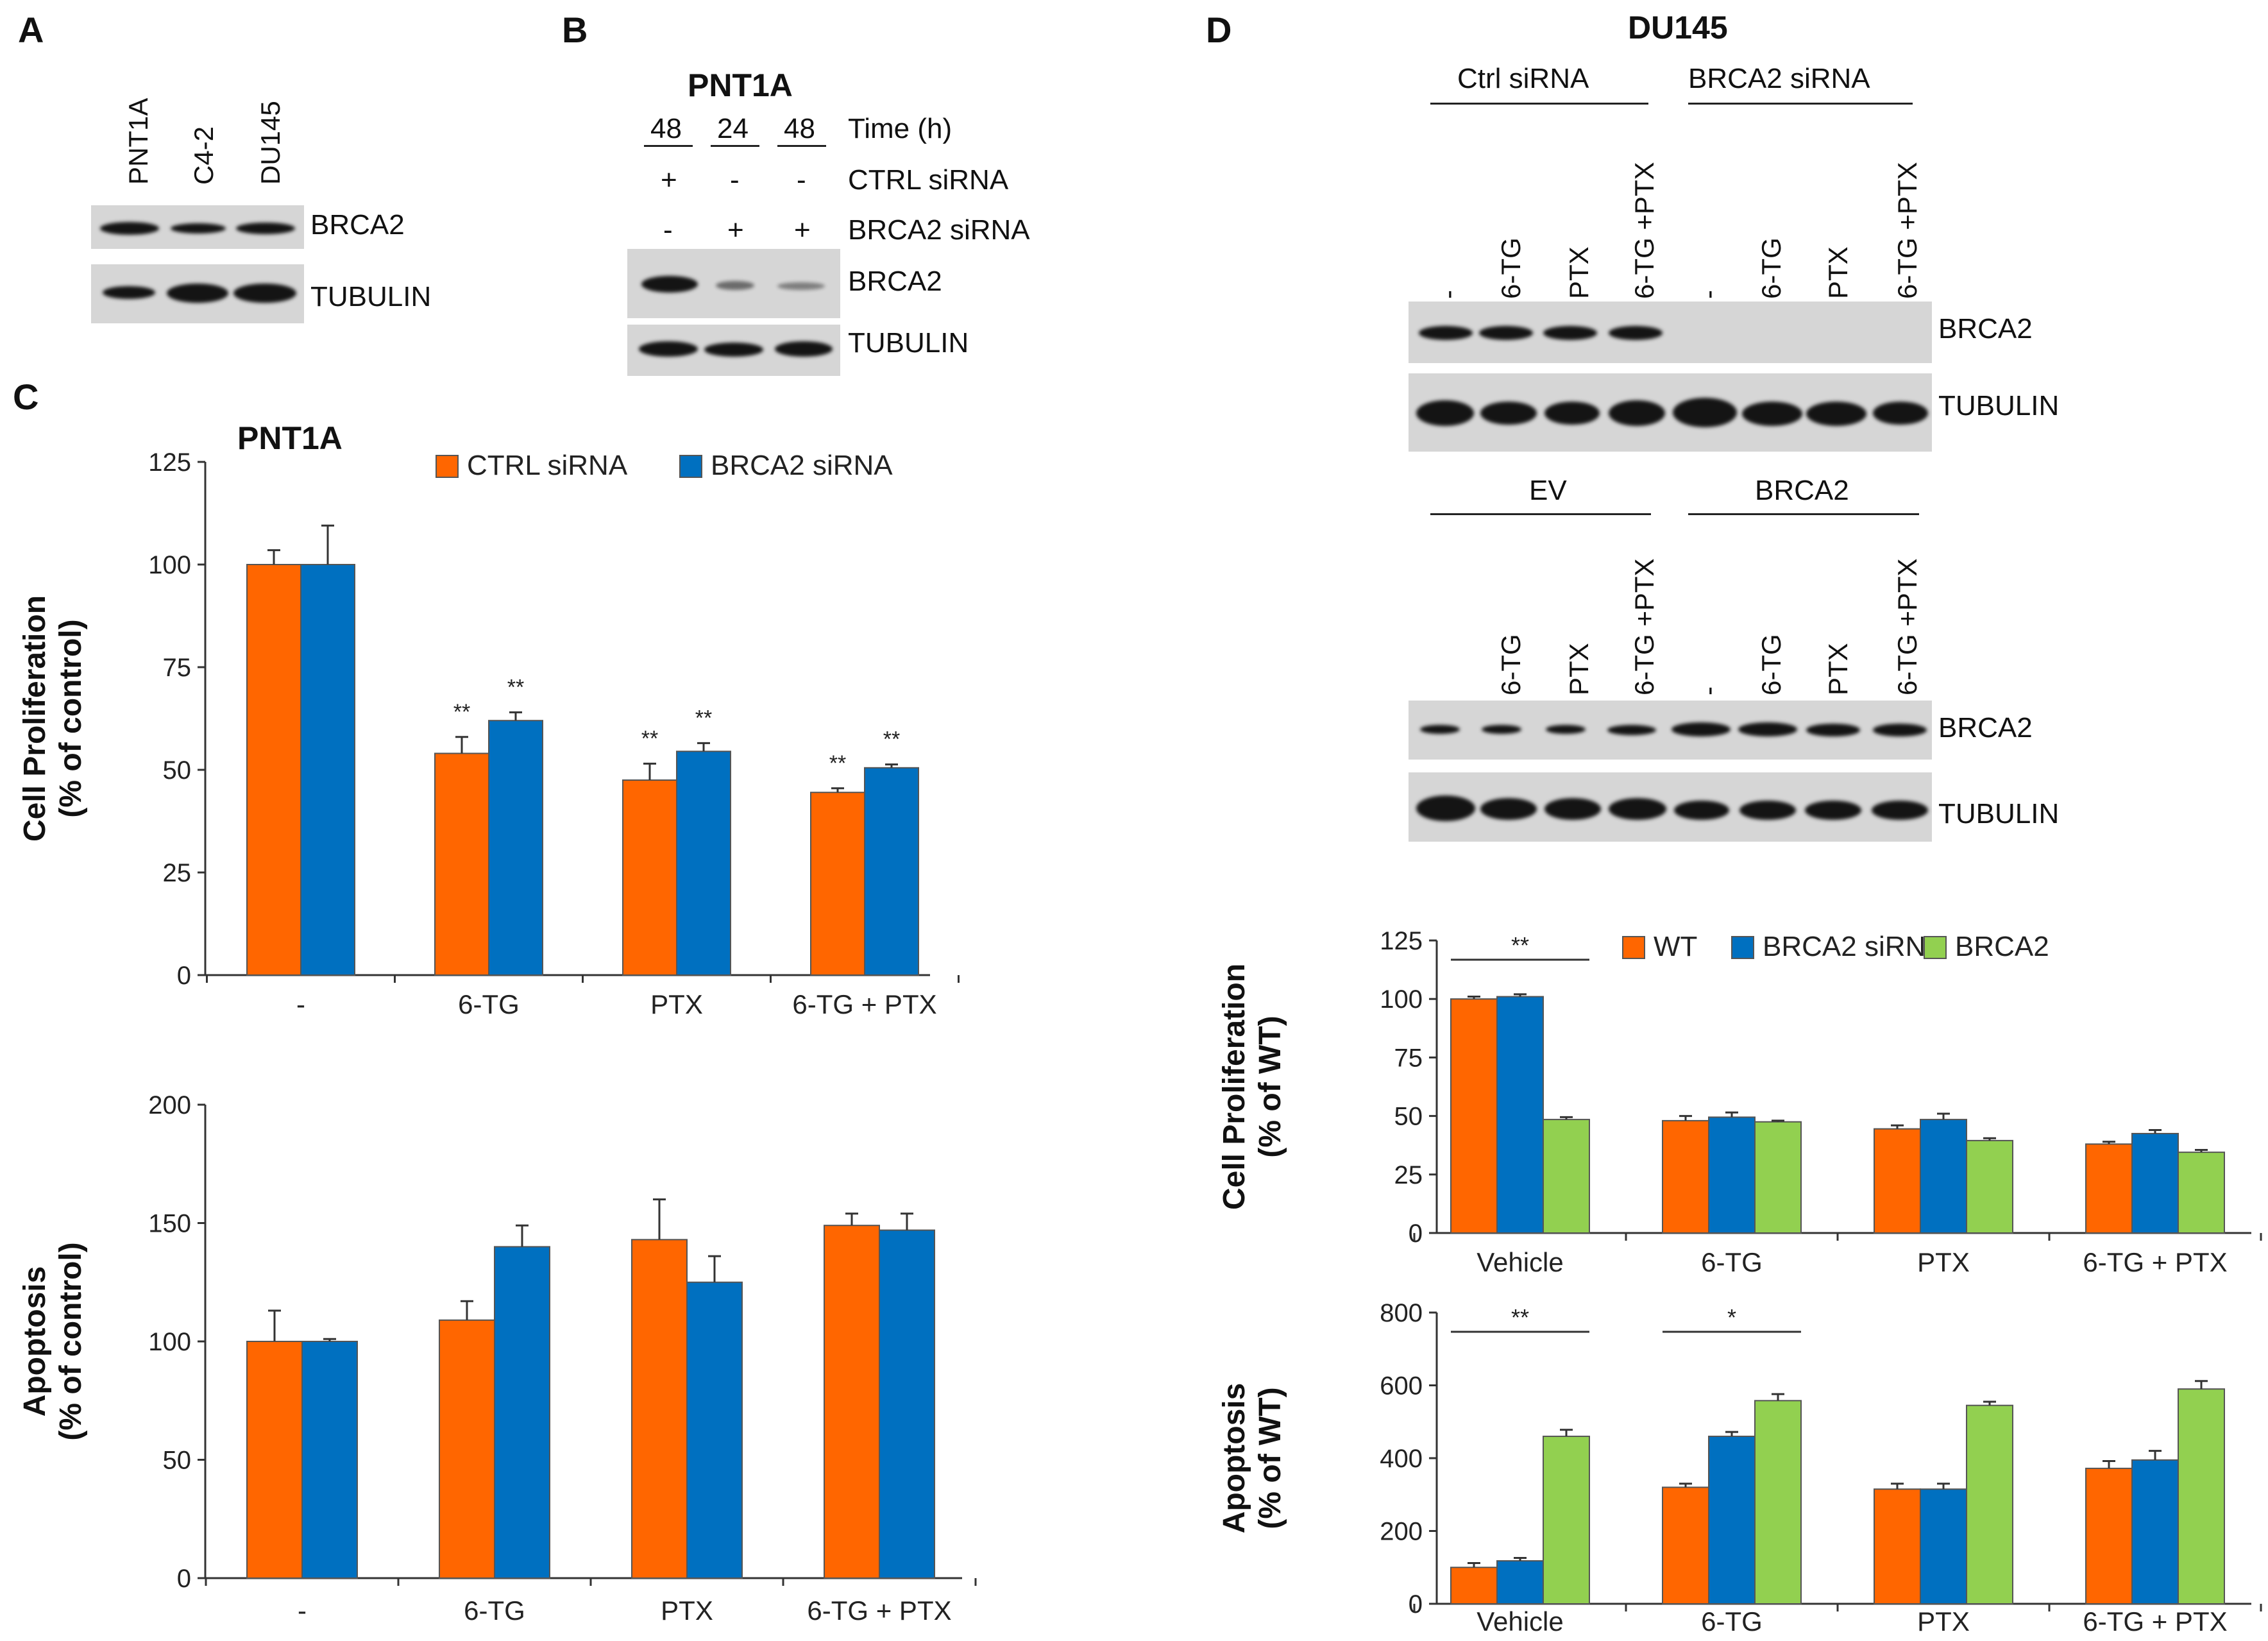  What do you see at coordinates (1771, 664) in the screenshot?
I see `d-bot-lane-6: 6-TG` at bounding box center [1771, 664].